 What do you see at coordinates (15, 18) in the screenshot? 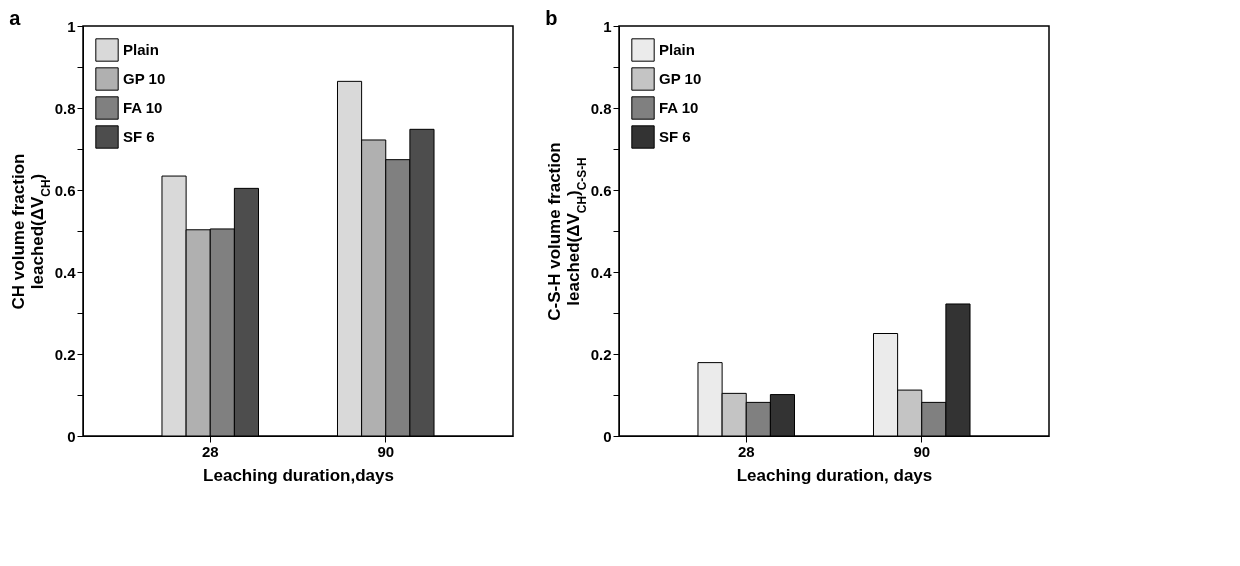
I see `chart-title: a` at bounding box center [15, 18].